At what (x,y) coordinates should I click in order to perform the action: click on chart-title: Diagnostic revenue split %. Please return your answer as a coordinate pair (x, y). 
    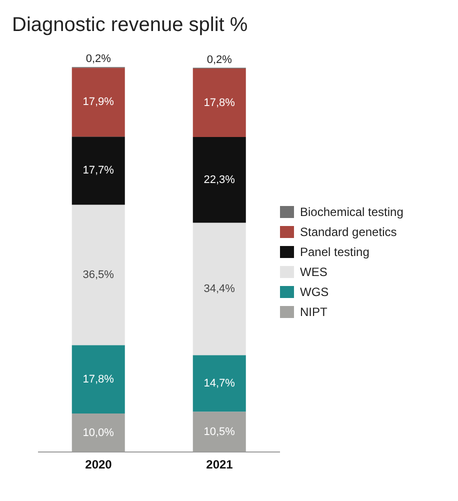
    Looking at the image, I should click on (130, 25).